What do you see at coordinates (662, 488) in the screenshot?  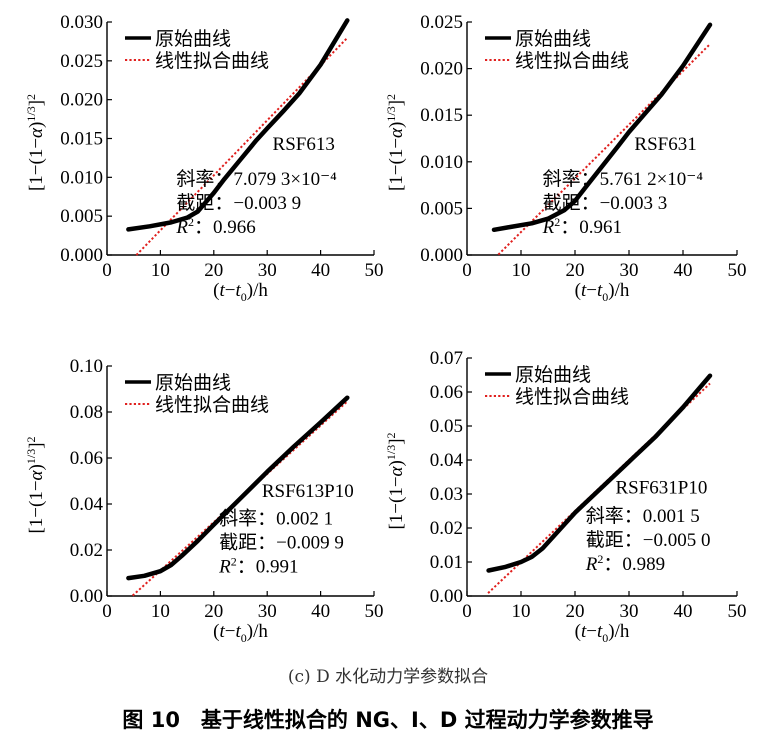 I see `sample-label: RSF631P10` at bounding box center [662, 488].